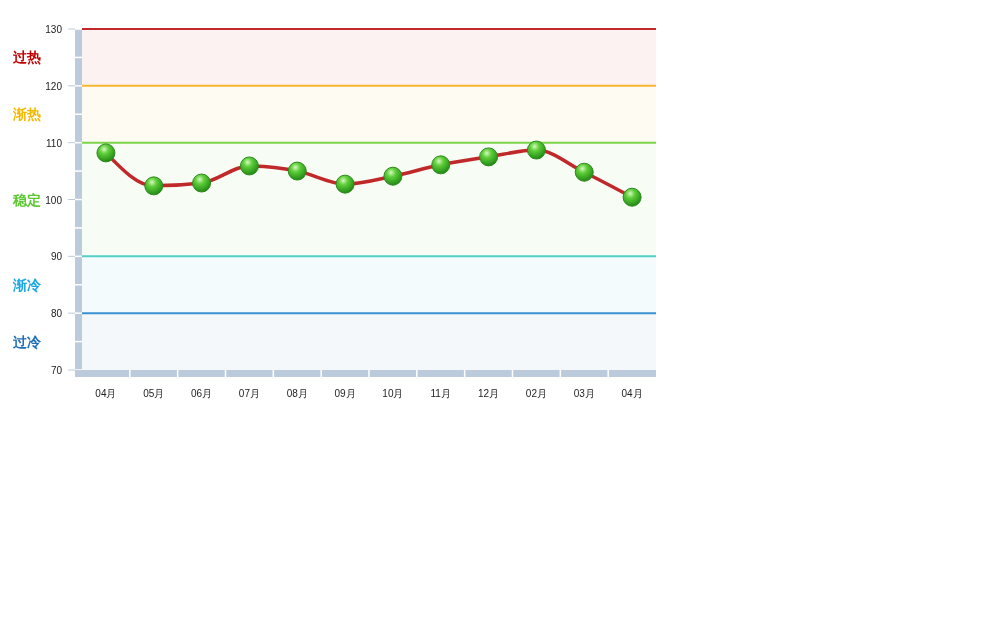  I want to click on y-tick-label: 100, so click(54, 200).